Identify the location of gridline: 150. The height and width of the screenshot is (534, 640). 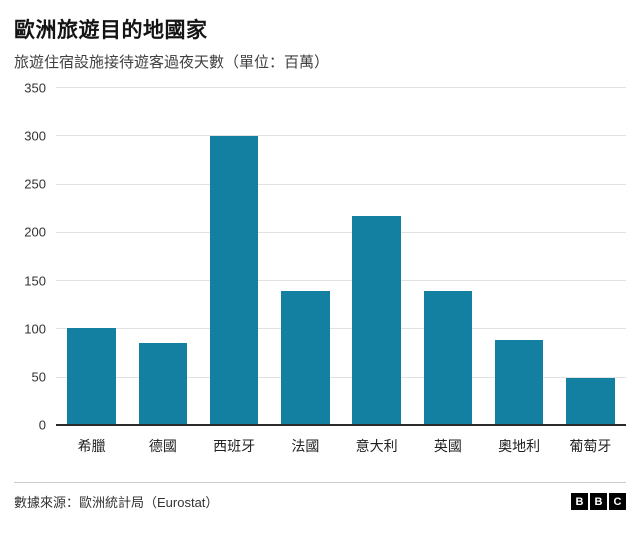
(325, 280).